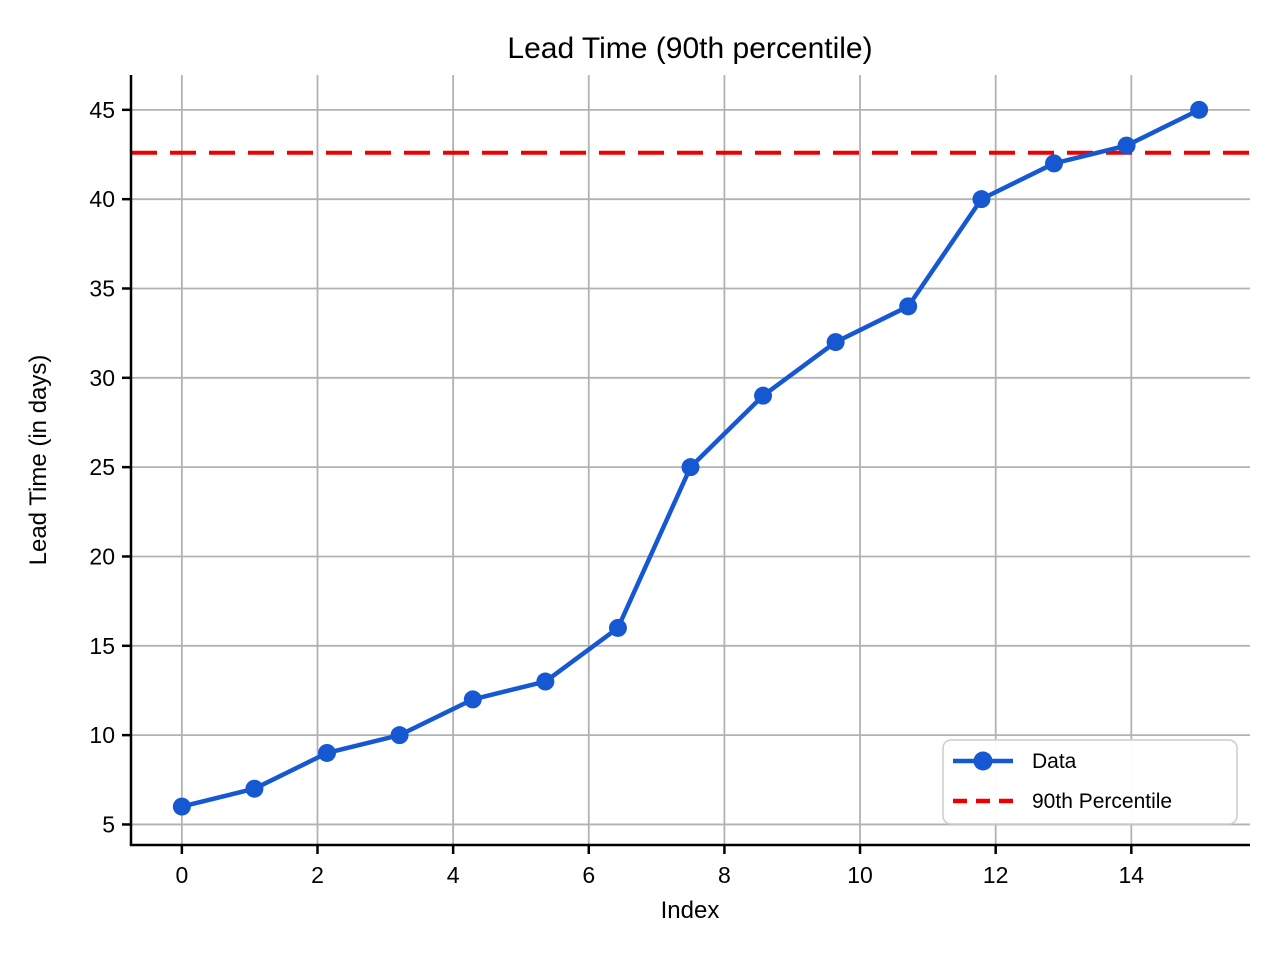 This screenshot has height=960, width=1280. I want to click on legend-item-percentile: 90th Percentile, so click(1062, 801).